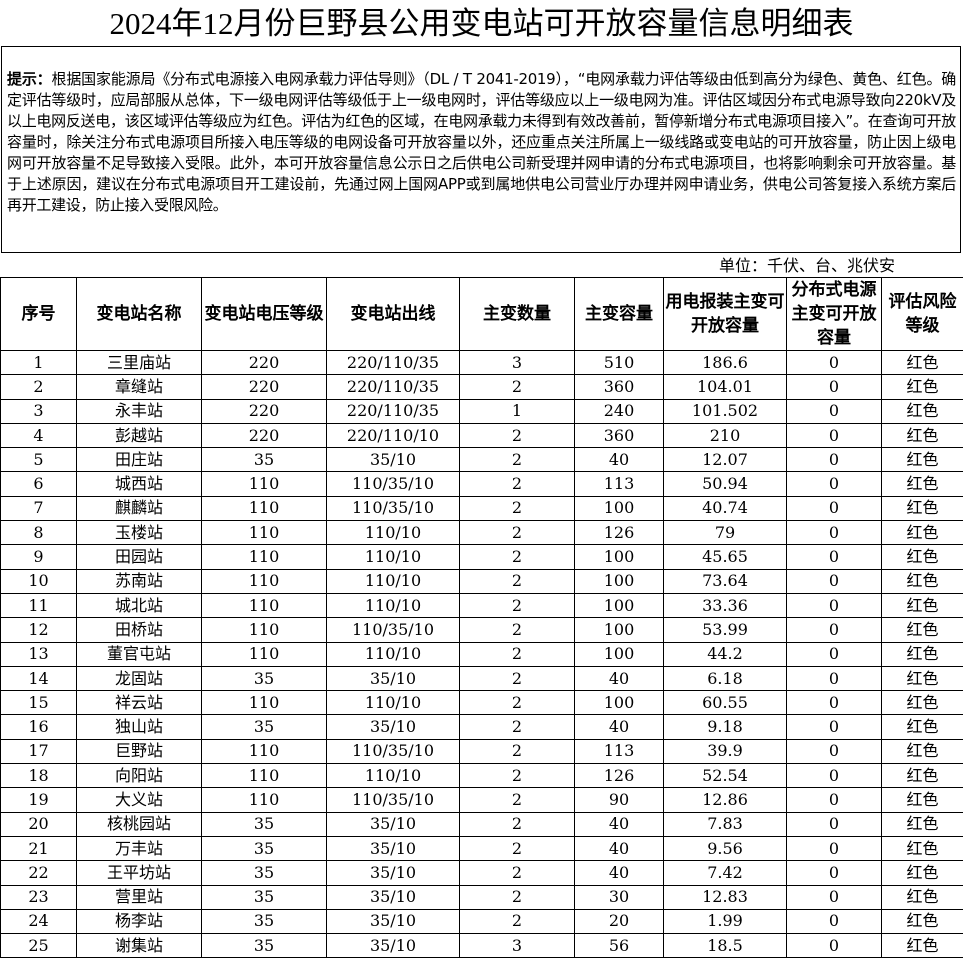  I want to click on column-header: 分布式电源主变可开放容量, so click(834, 314).